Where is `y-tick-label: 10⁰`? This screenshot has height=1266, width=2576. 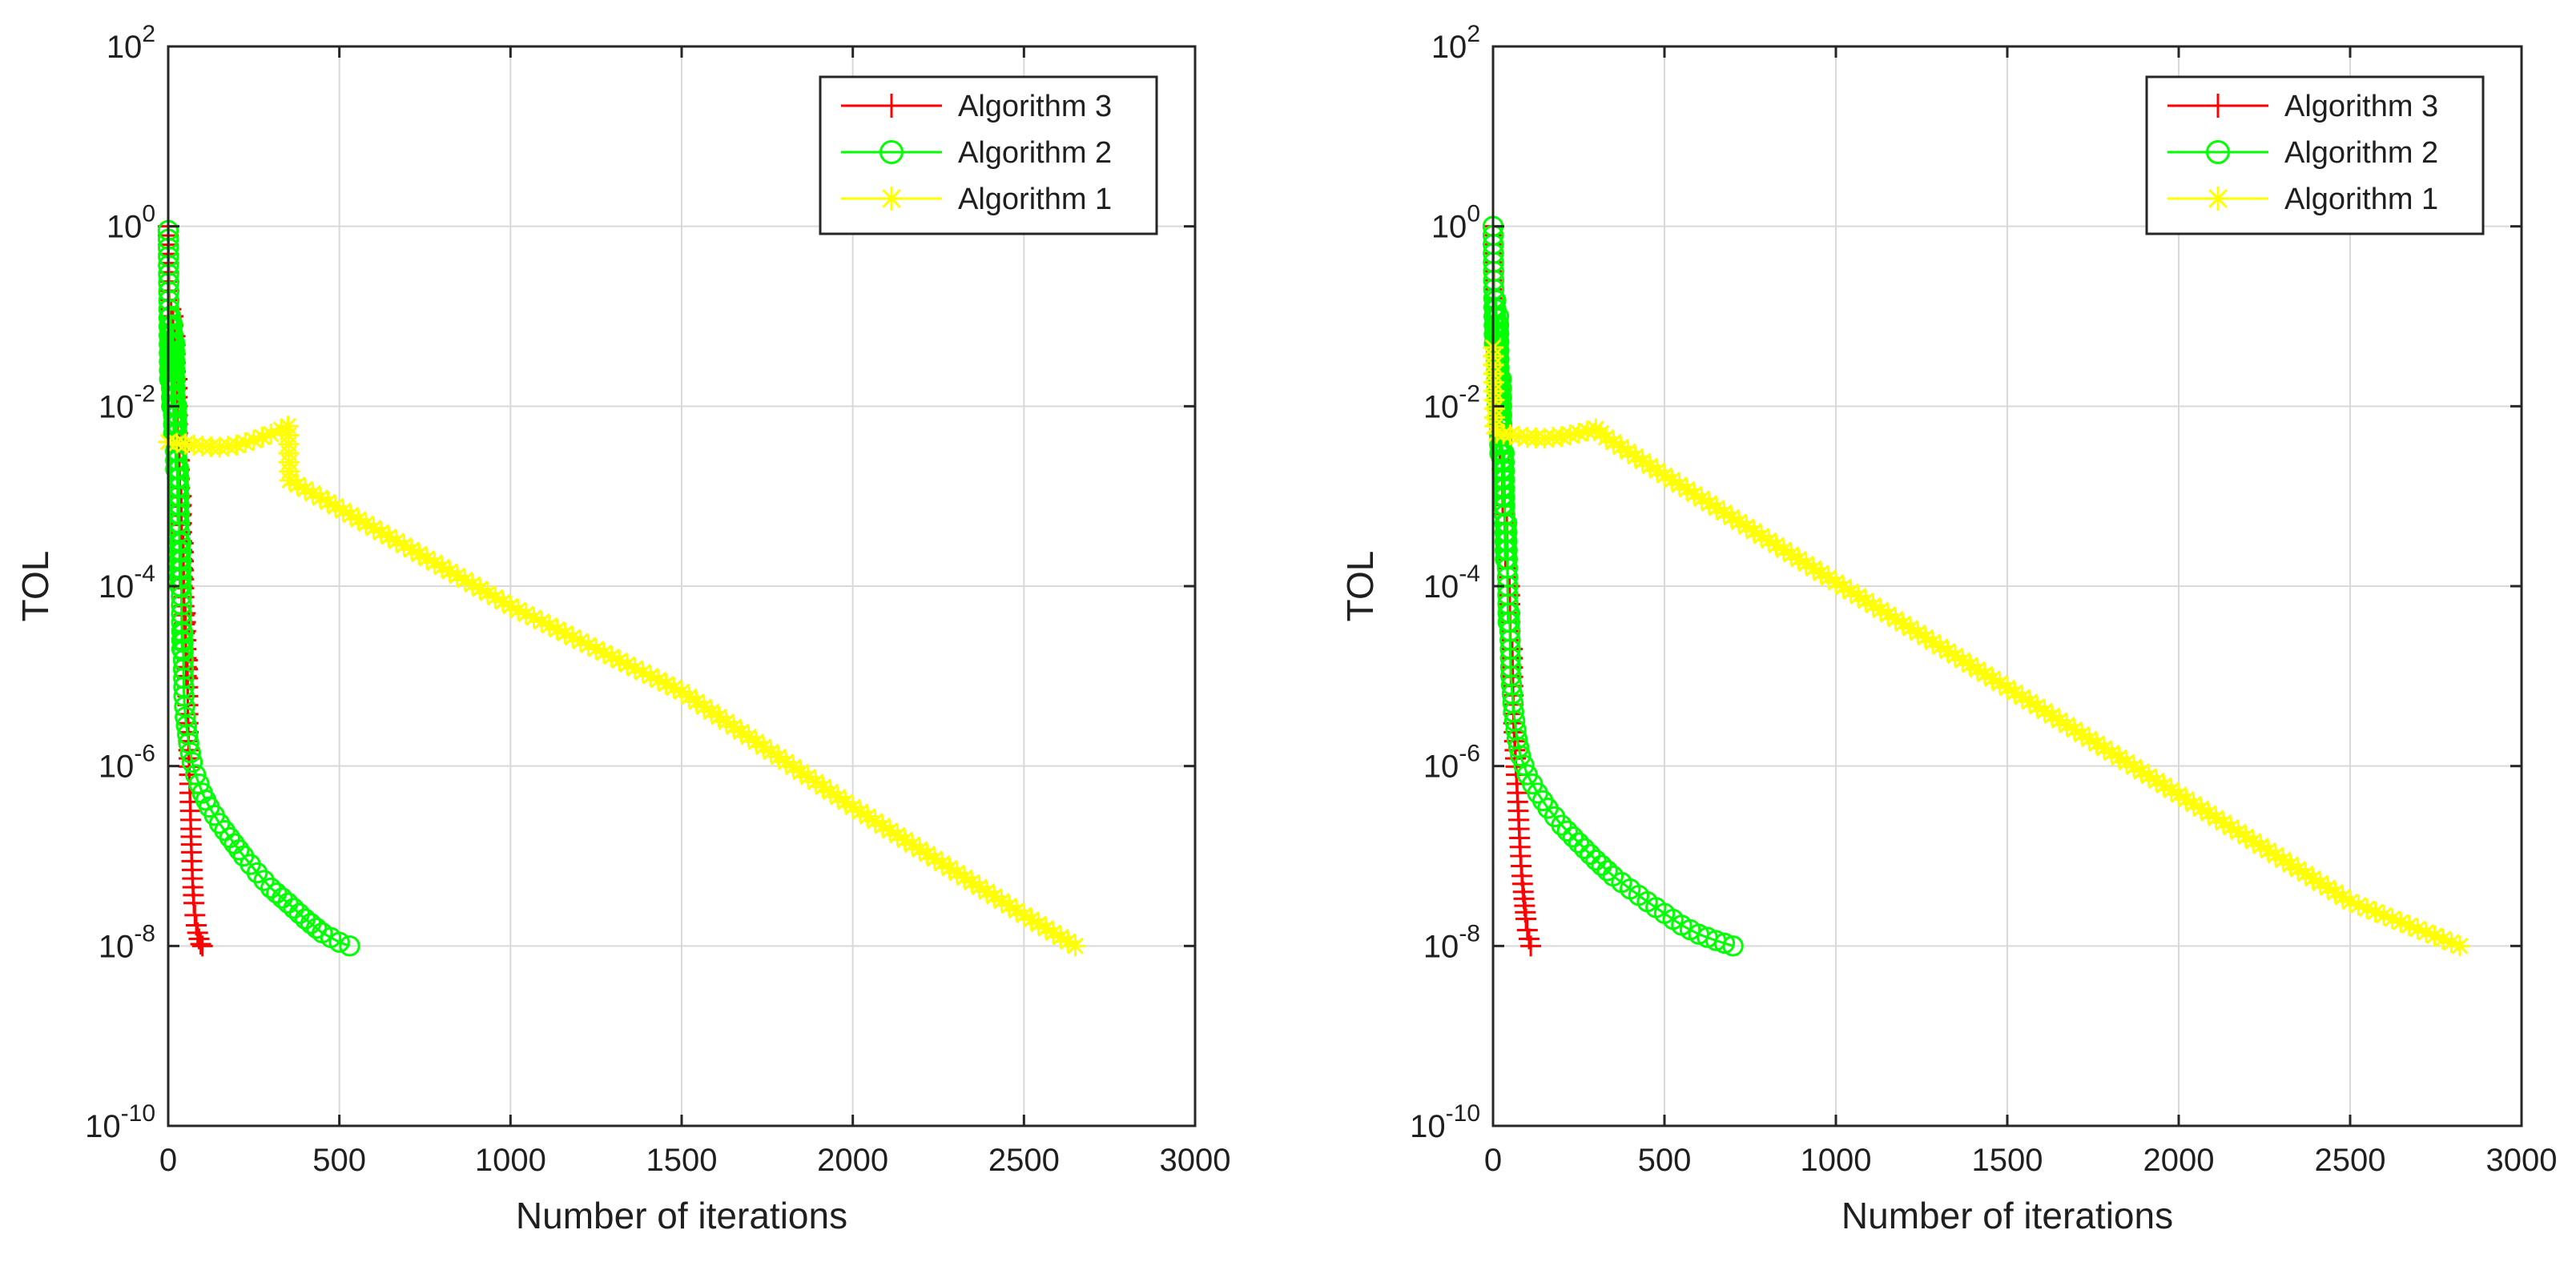
y-tick-label: 10⁰ is located at coordinates (1455, 223).